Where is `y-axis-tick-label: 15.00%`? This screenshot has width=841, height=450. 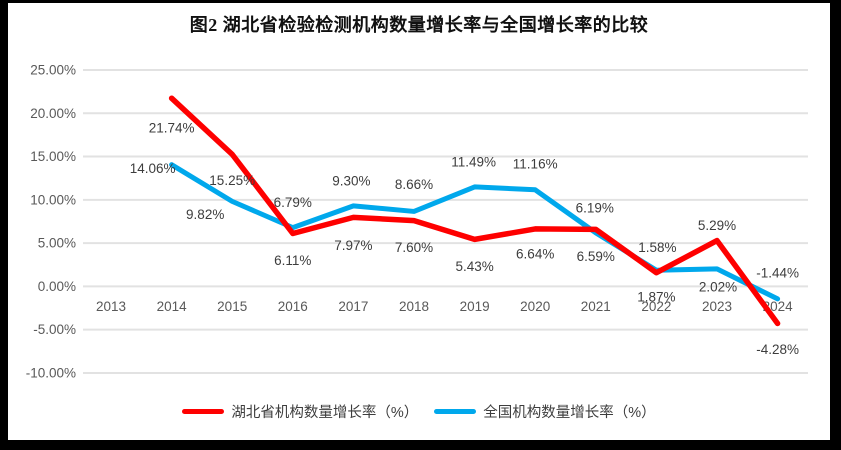 y-axis-tick-label: 15.00% is located at coordinates (53, 156).